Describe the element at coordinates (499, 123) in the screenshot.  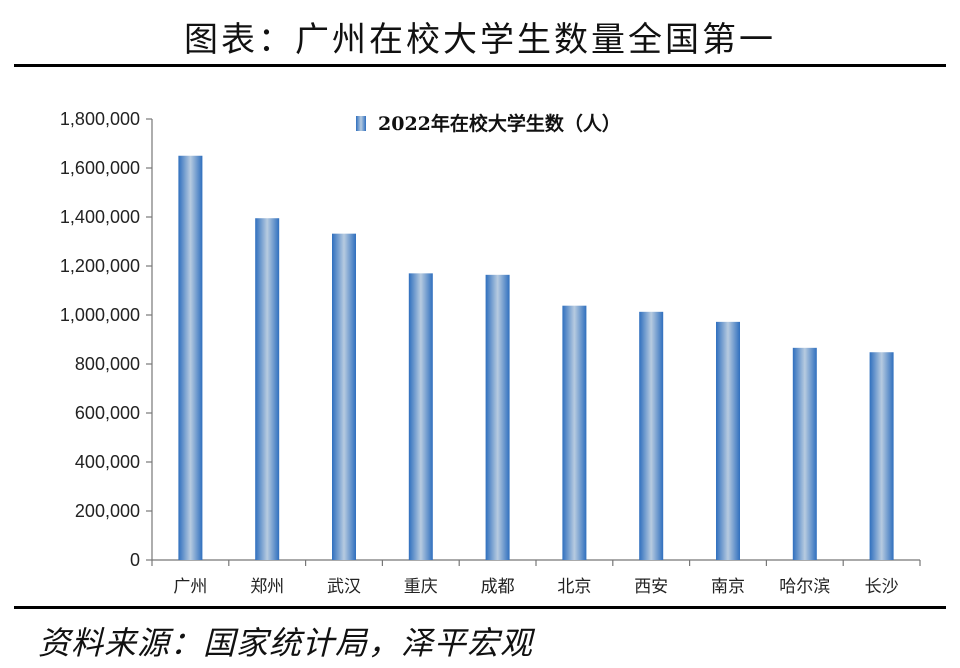
I see `legend-label: 2022年在校大学生数（人）` at that location.